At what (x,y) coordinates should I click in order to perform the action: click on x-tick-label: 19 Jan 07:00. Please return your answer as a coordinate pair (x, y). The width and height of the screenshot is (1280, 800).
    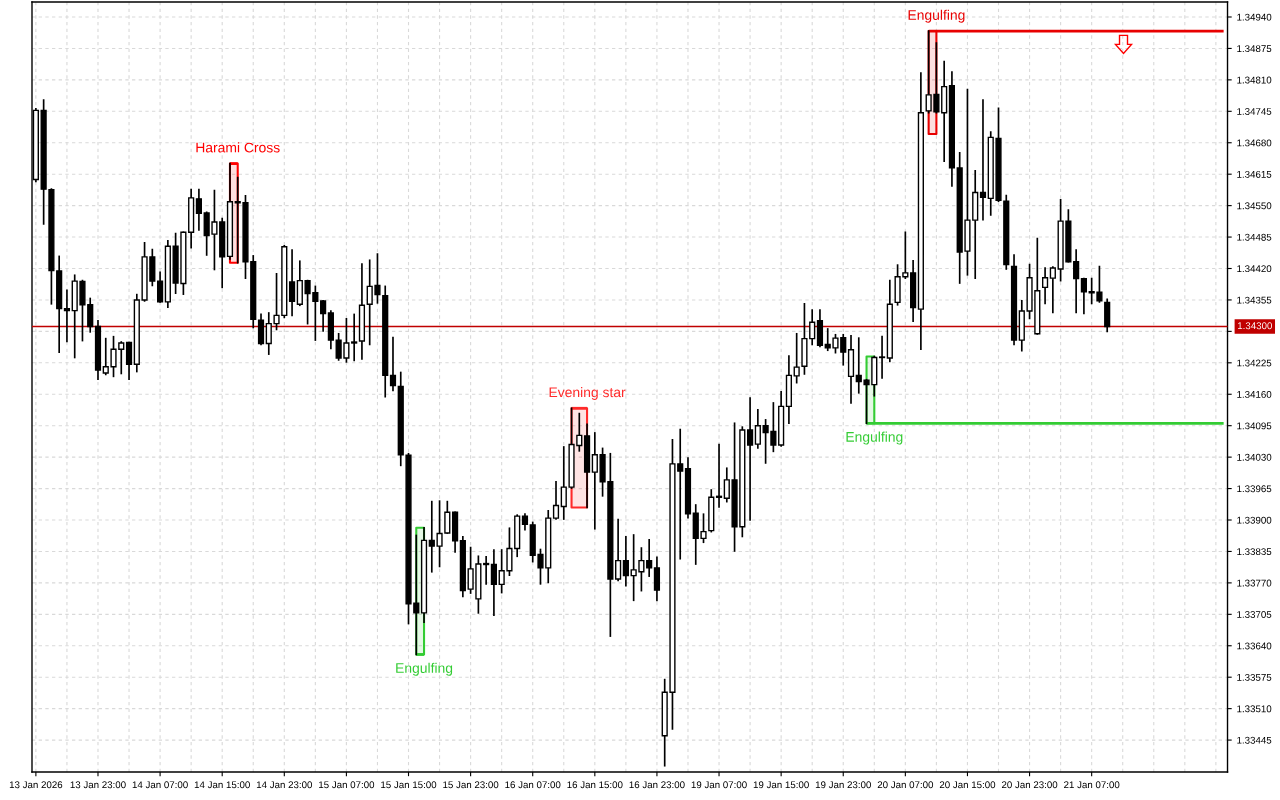
    Looking at the image, I should click on (719, 785).